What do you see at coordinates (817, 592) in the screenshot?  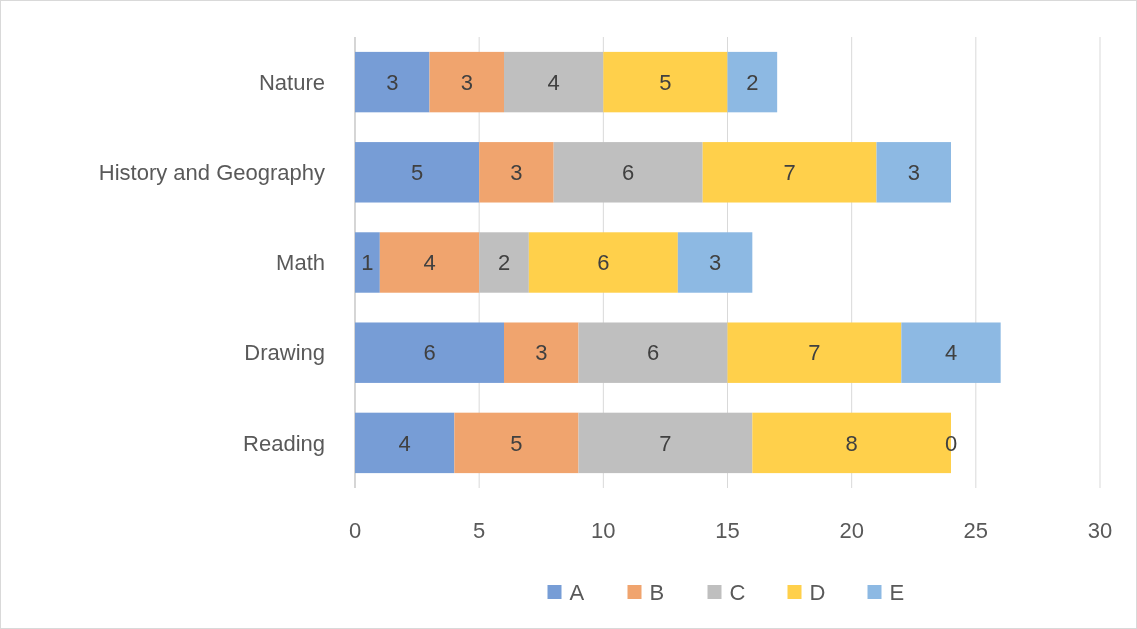 I see `legend-label: D` at bounding box center [817, 592].